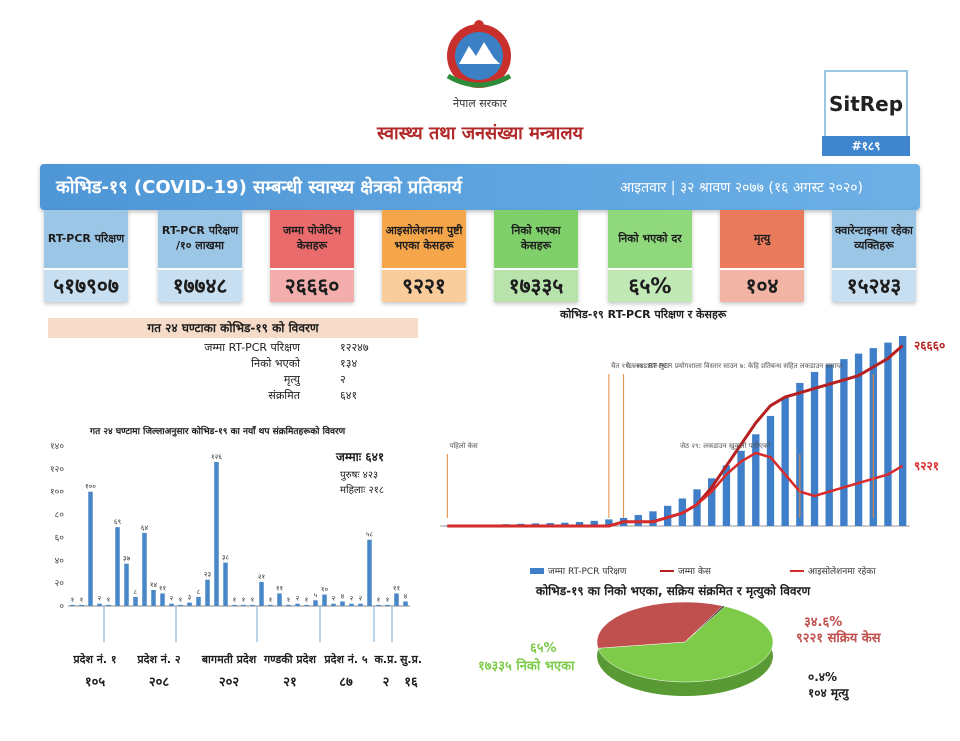 This screenshot has height=741, width=960. What do you see at coordinates (312, 286) in the screenshot?
I see `stat-card-value-text: २६६६०` at bounding box center [312, 286].